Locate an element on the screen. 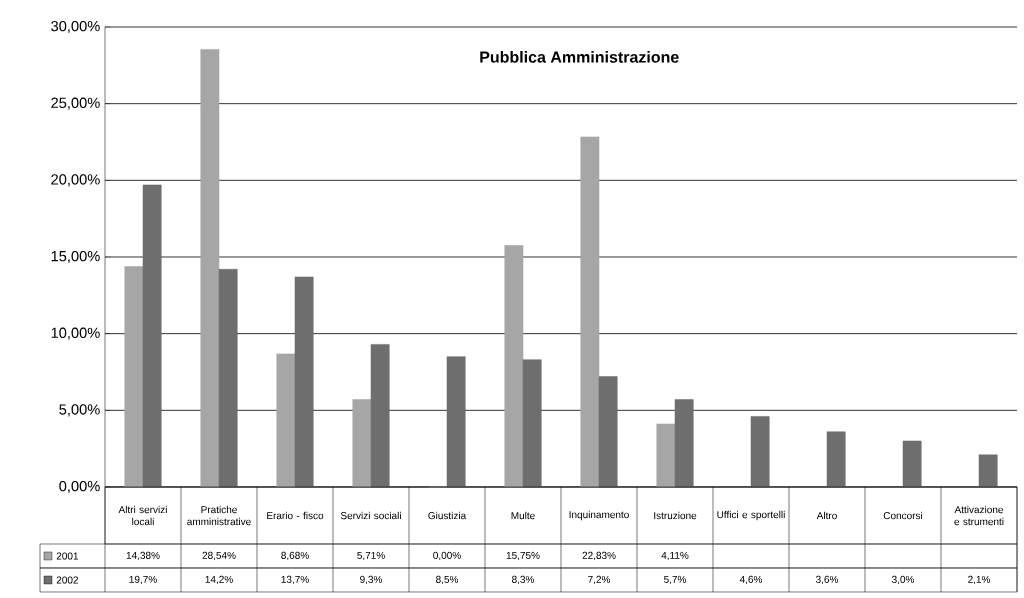 The width and height of the screenshot is (1024, 598). x-tick-label: Attivazione e strumenti is located at coordinates (979, 515).